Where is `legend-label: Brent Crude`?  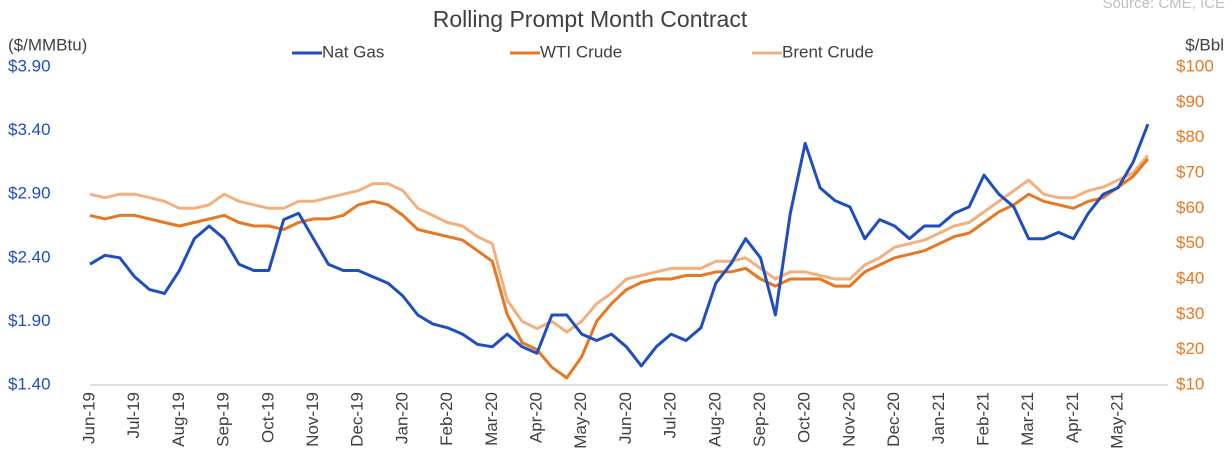 legend-label: Brent Crude is located at coordinates (828, 51).